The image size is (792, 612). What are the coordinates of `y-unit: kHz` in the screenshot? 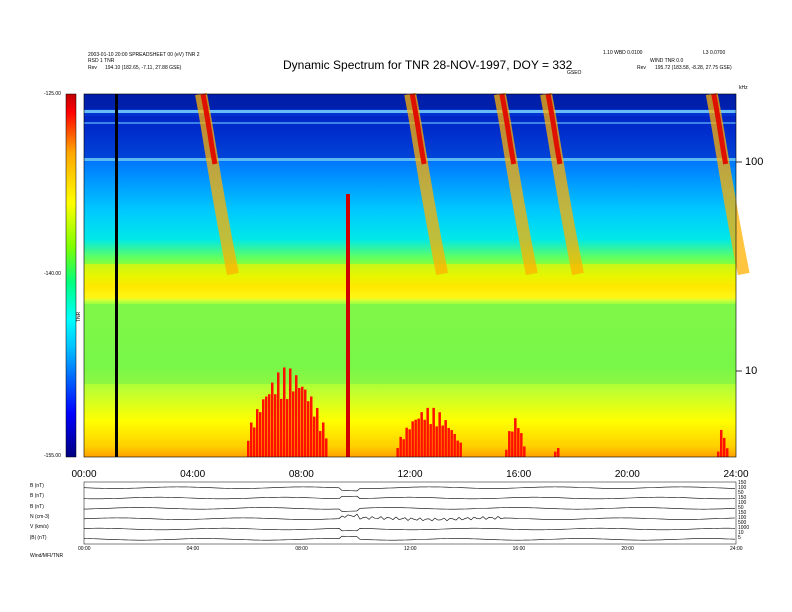 It's located at (743, 88).